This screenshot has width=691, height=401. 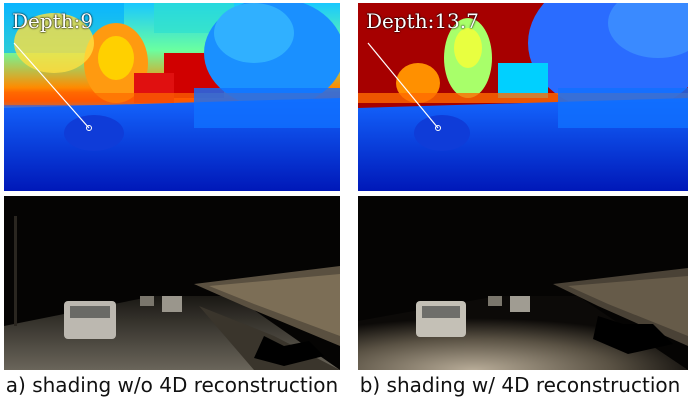 What do you see at coordinates (53, 21) in the screenshot?
I see `depth-label-left: Depth:9` at bounding box center [53, 21].